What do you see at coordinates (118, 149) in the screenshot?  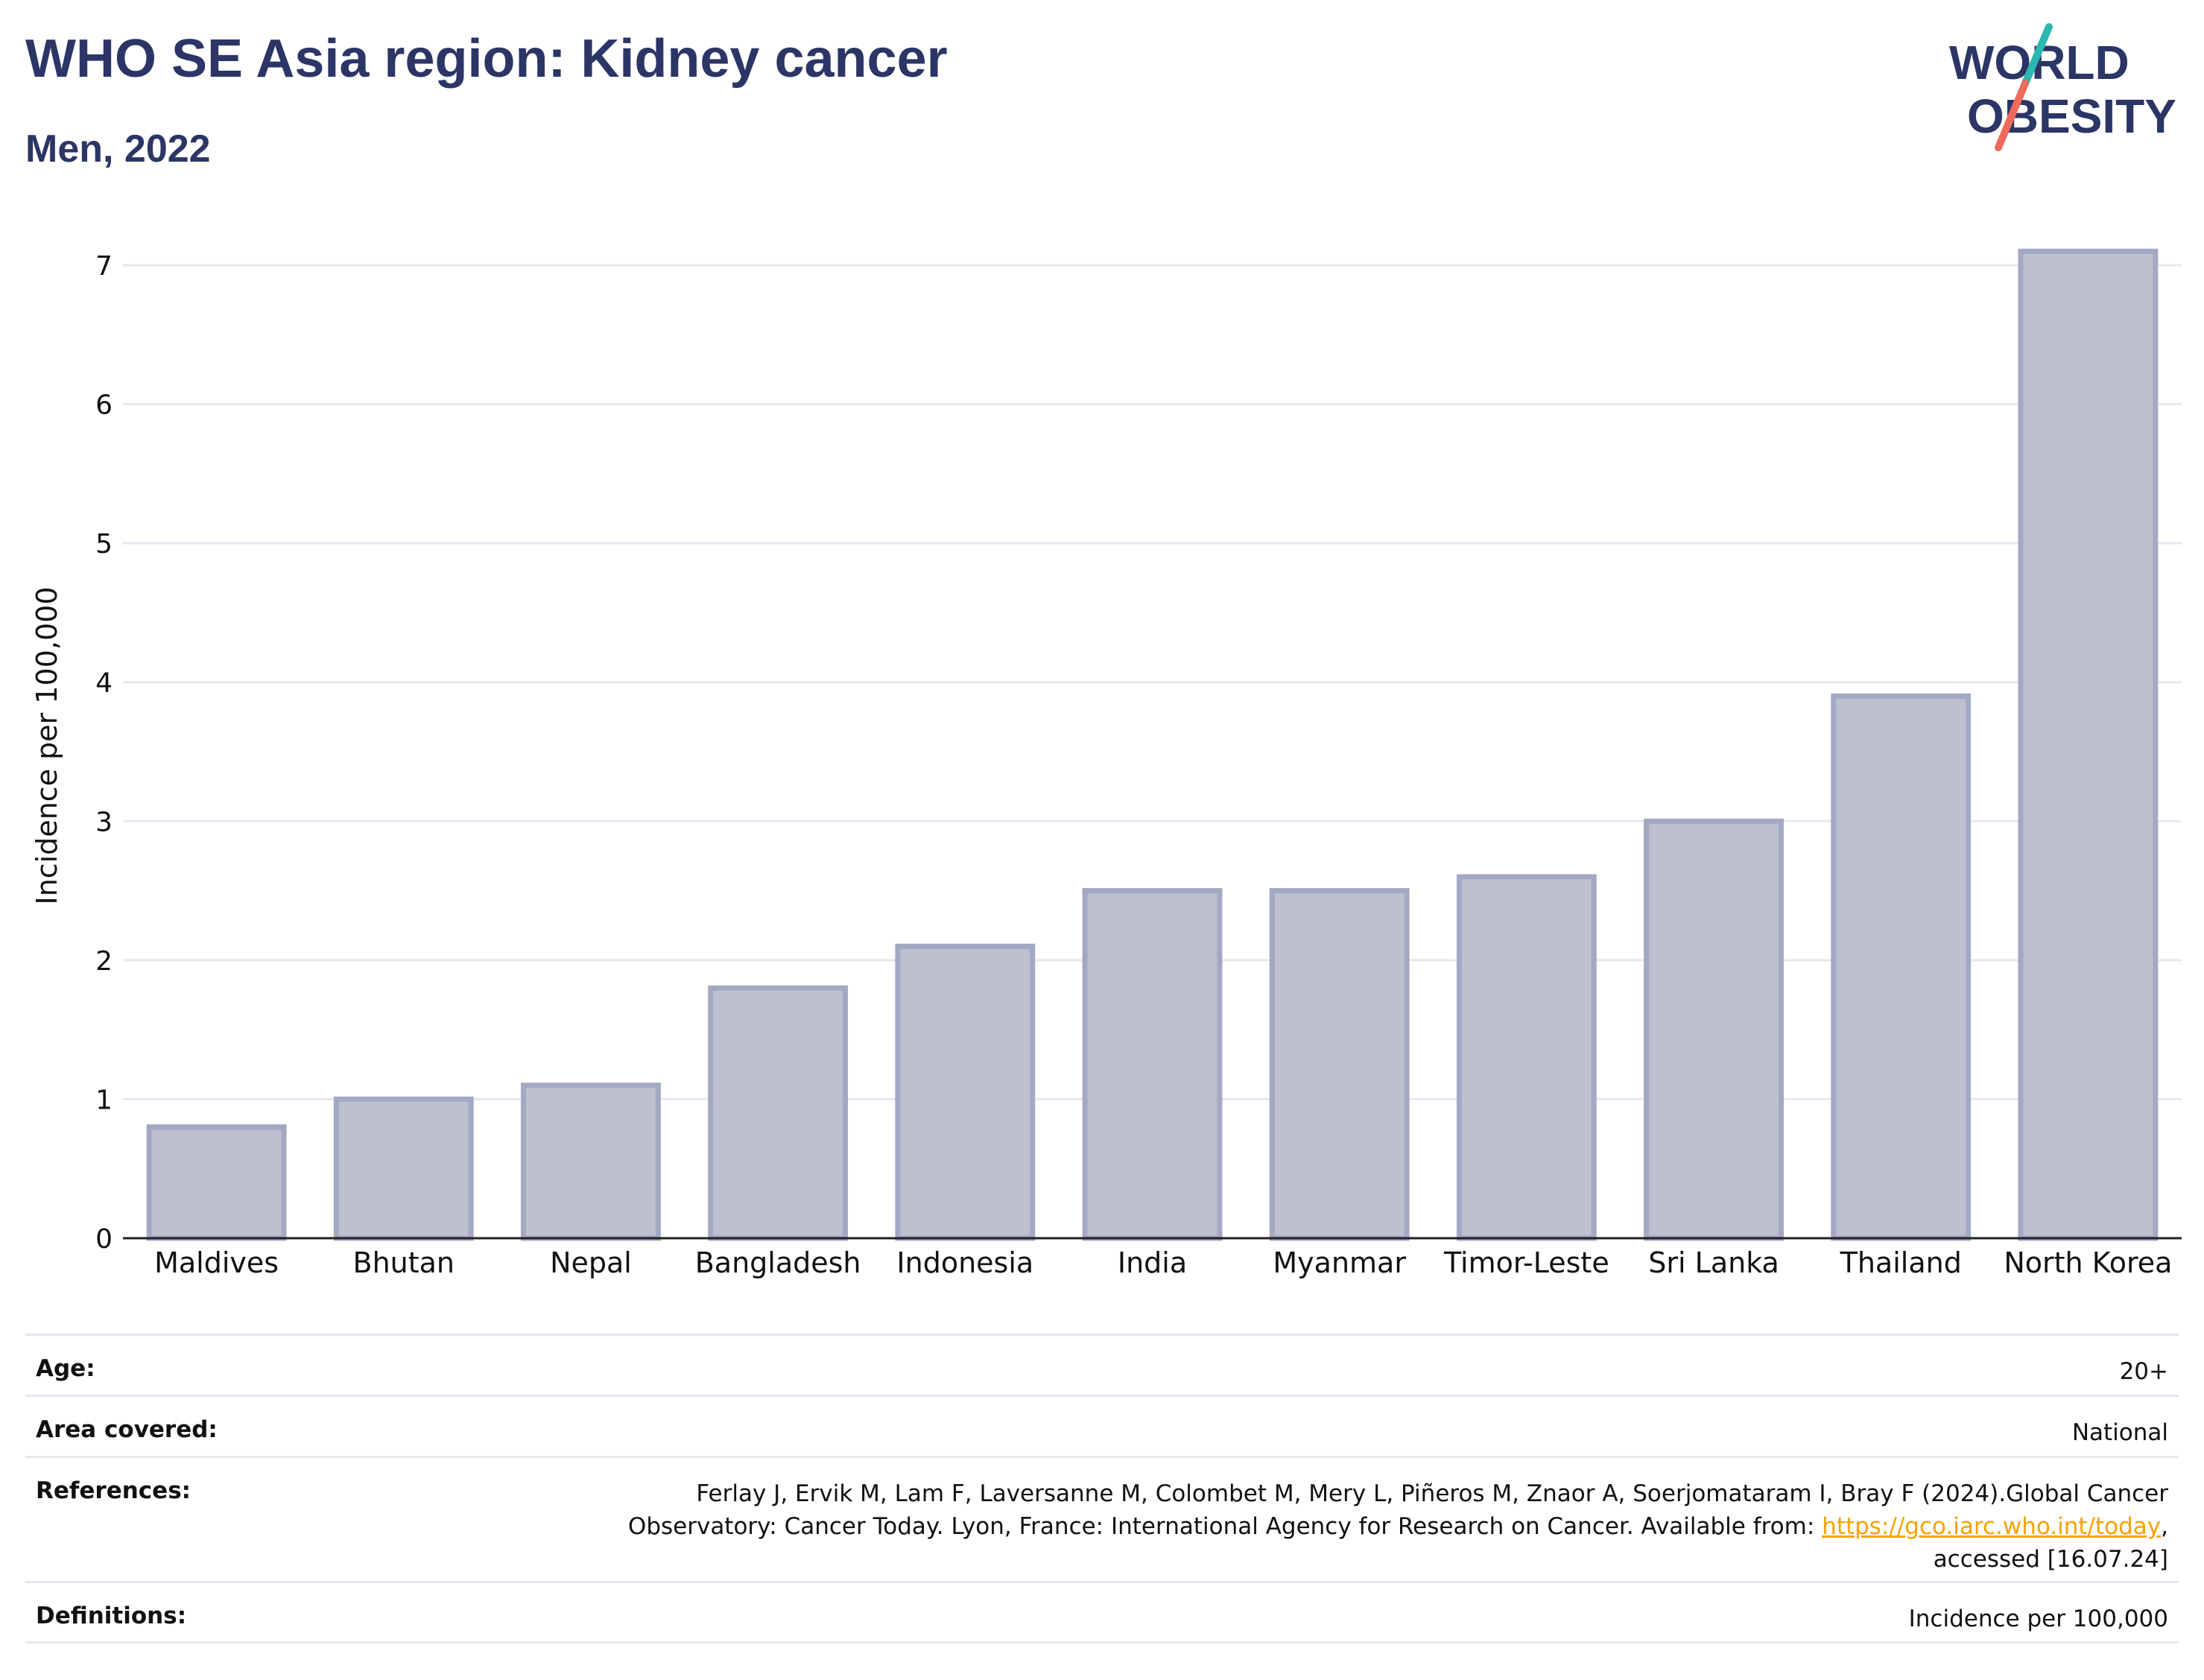 I see `chart-subtitle: Men, 2022` at bounding box center [118, 149].